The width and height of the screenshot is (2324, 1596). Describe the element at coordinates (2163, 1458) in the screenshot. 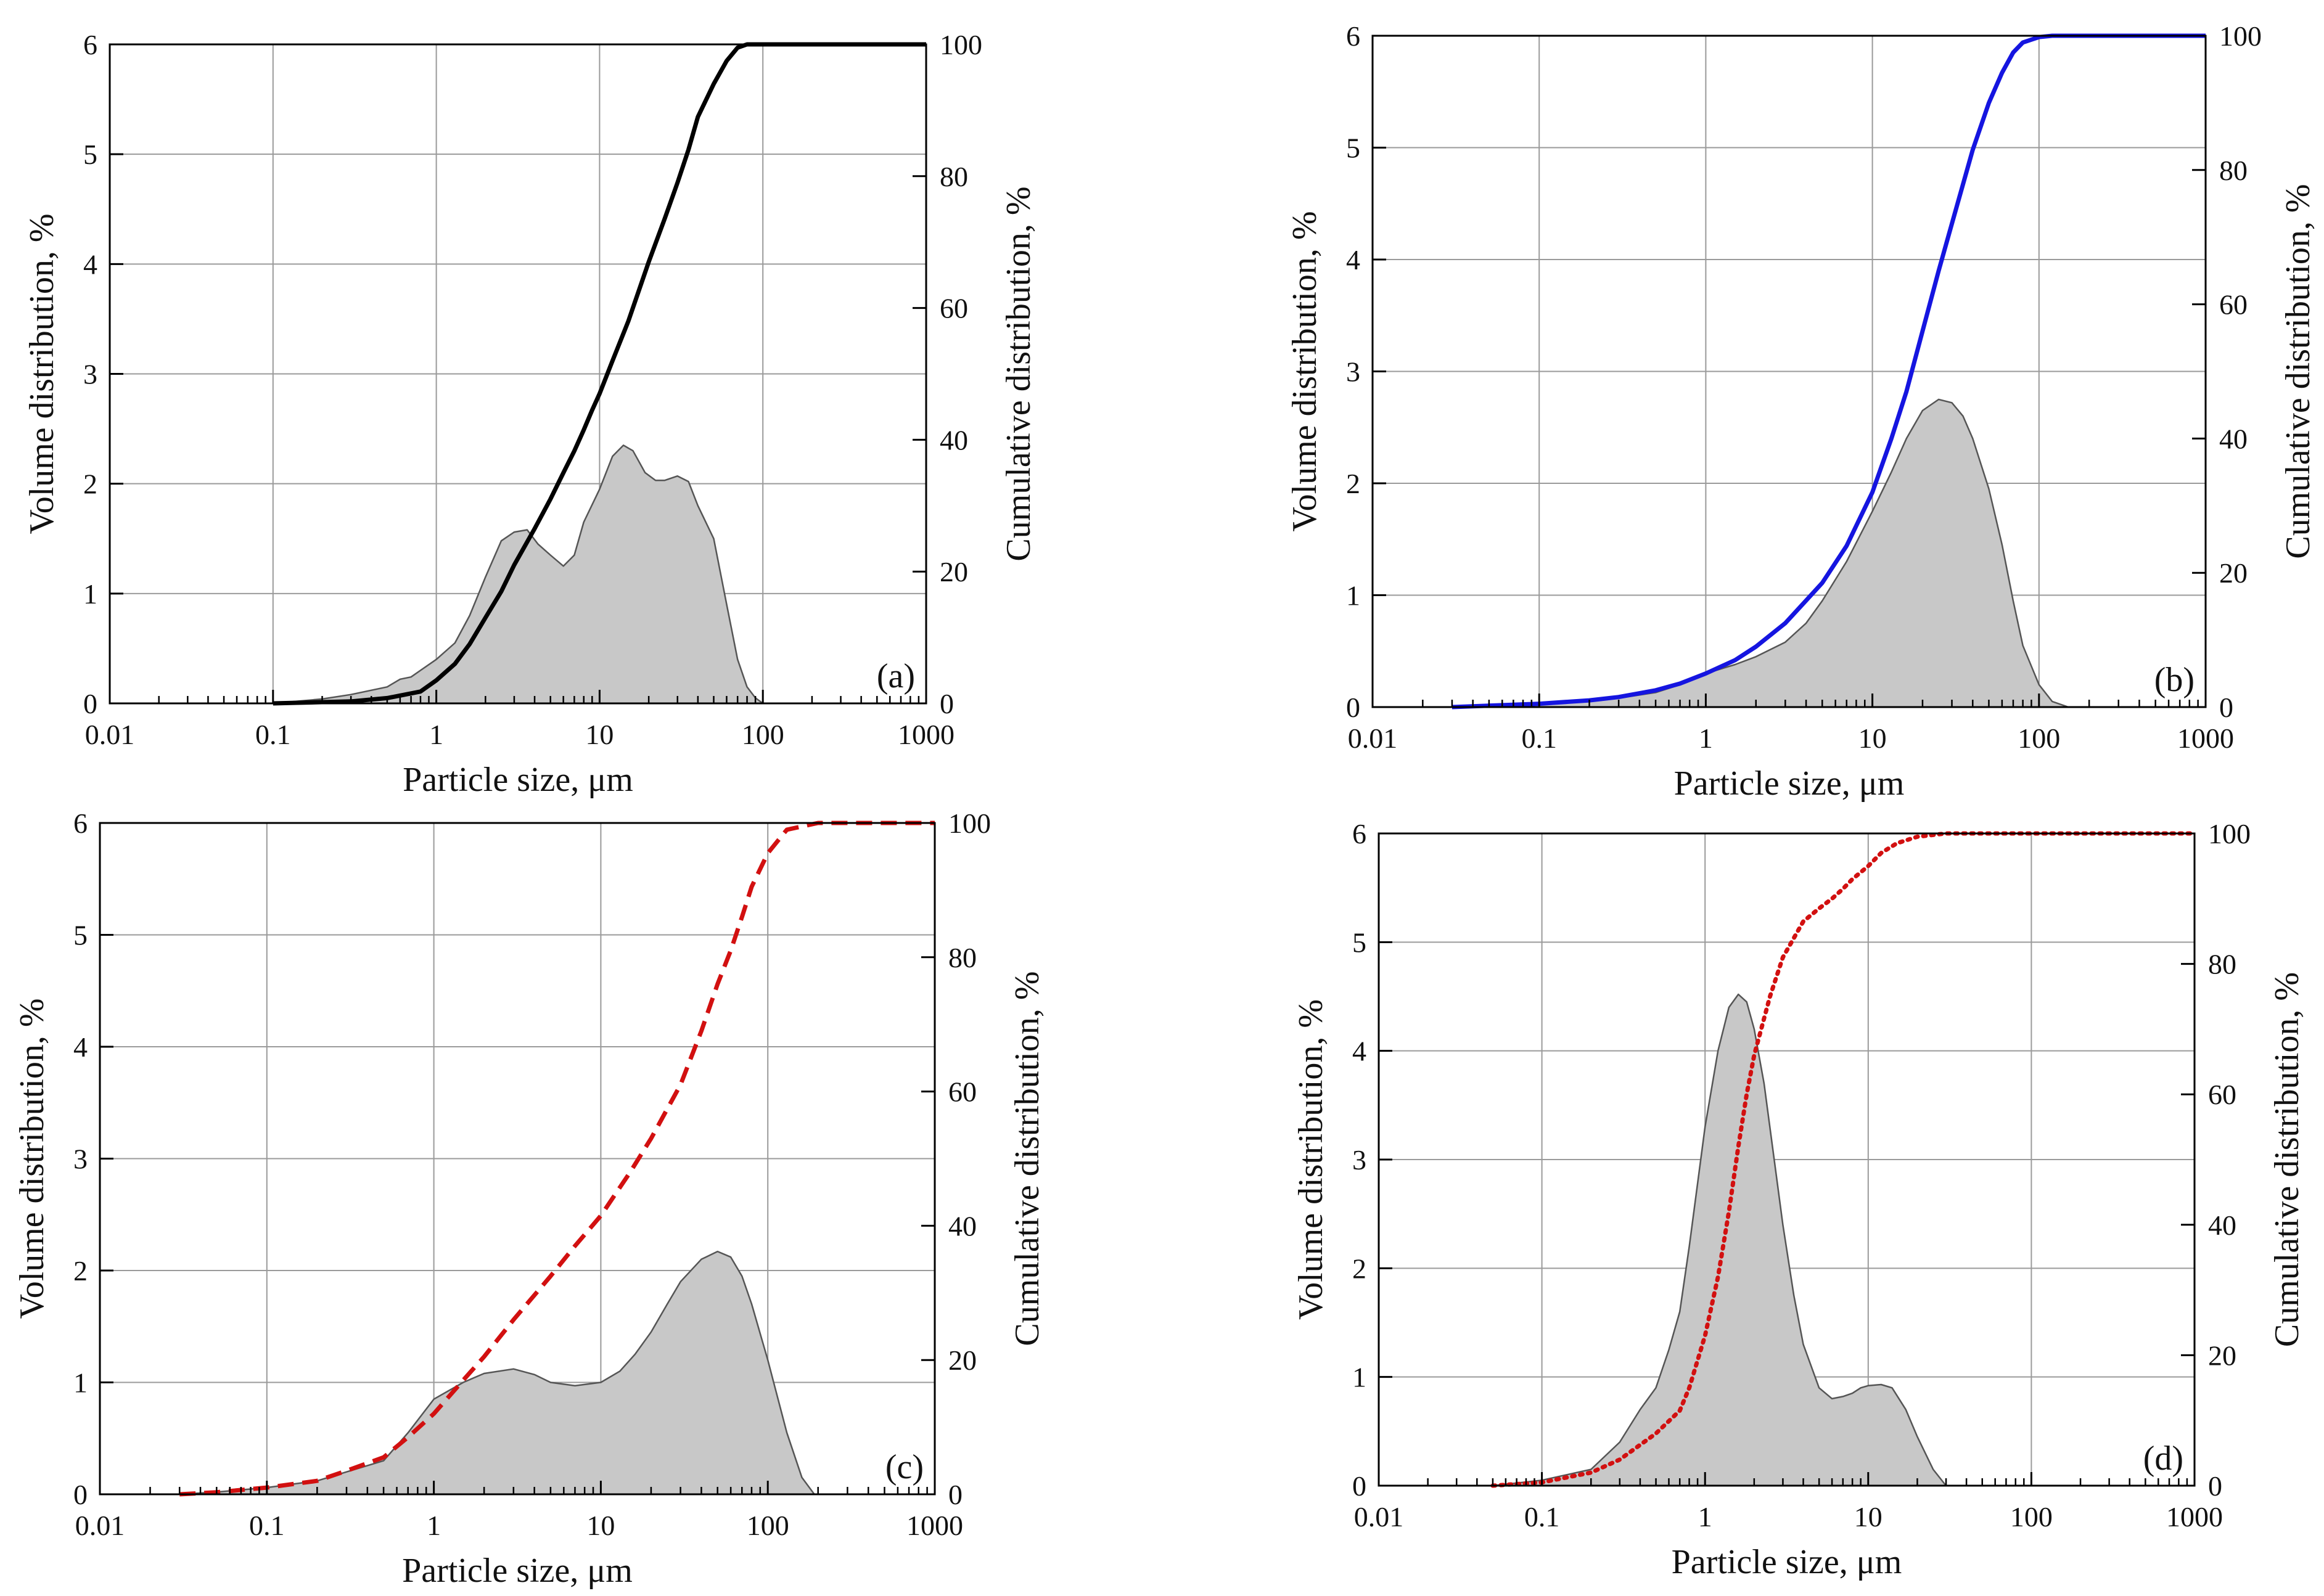

I see `panel-label: (d)` at that location.